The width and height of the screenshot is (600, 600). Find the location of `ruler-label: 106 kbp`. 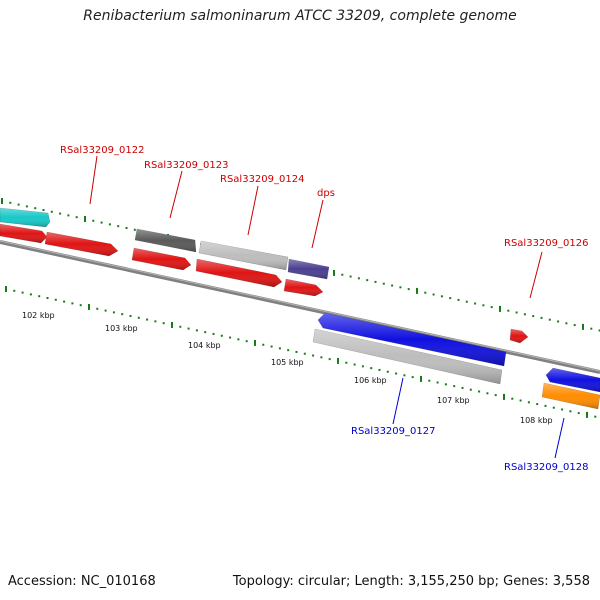

ruler-label: 106 kbp is located at coordinates (370, 380).